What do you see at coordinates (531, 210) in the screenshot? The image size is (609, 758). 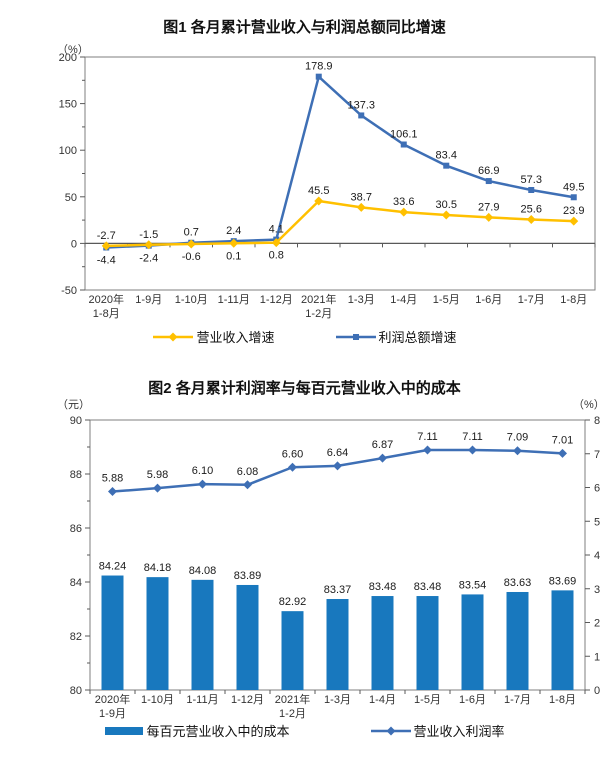 I see `svg-text: 25.6` at bounding box center [531, 210].